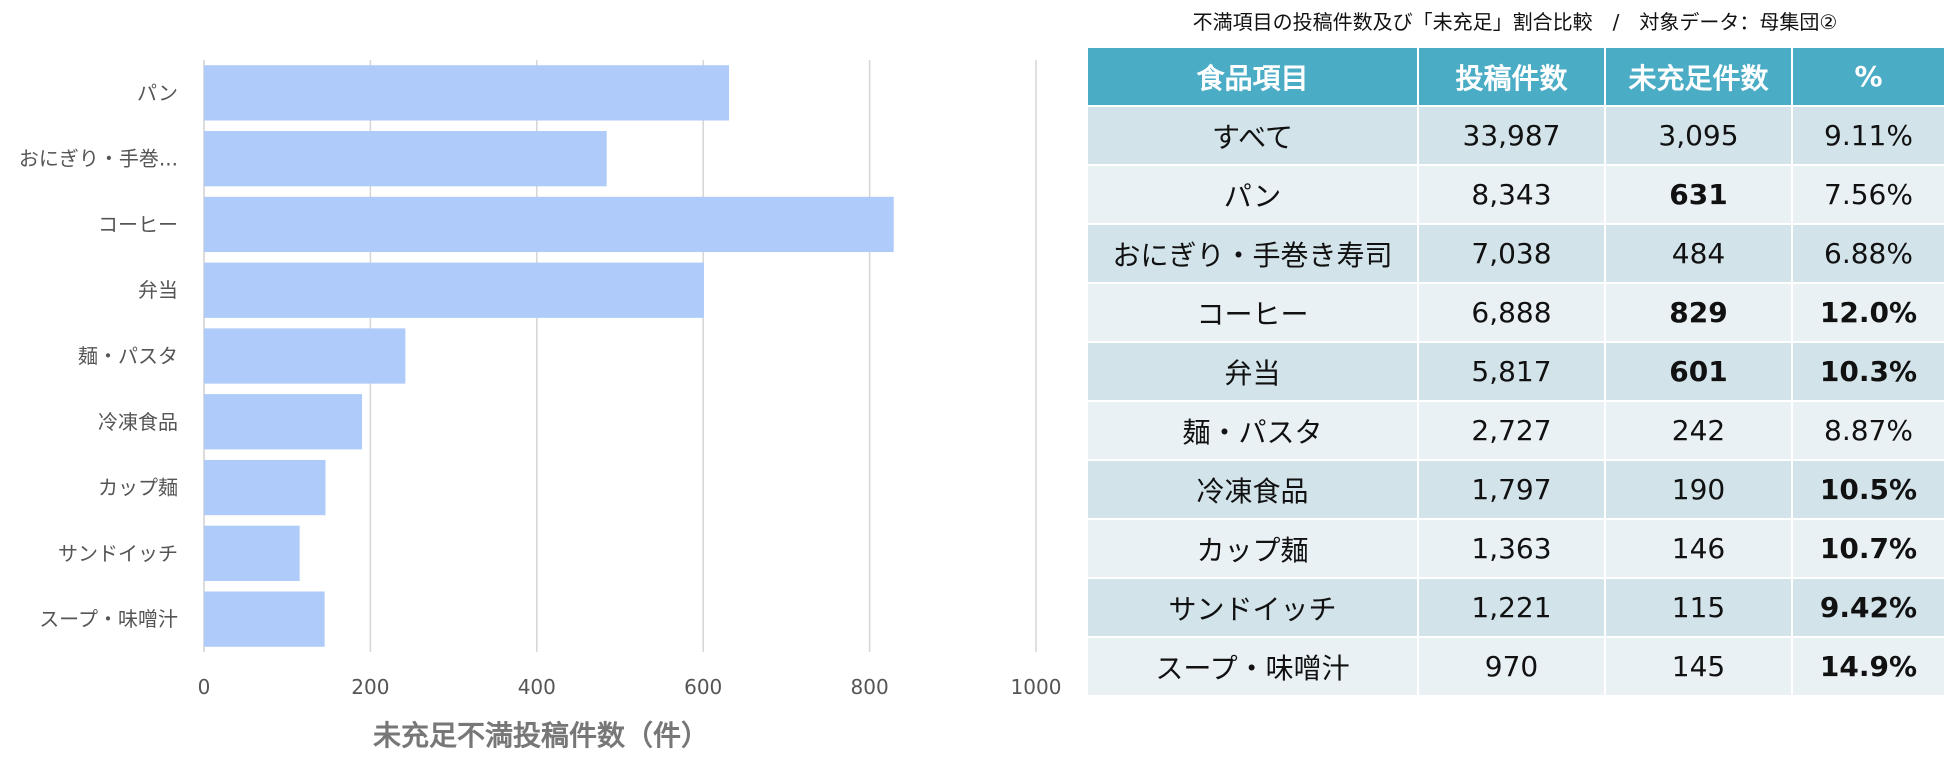 Image resolution: width=1950 pixels, height=777 pixels. Describe the element at coordinates (1511, 253) in the screenshot. I see `table-cell: 7,038` at that location.